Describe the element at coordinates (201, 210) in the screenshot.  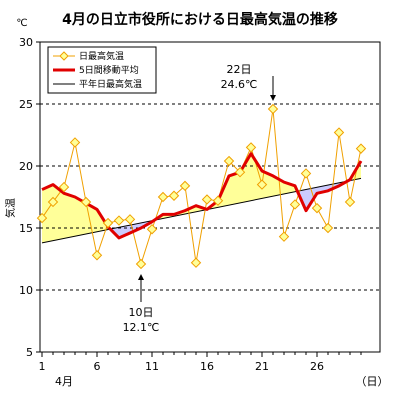
I see `normal-temperature-line` at that location.